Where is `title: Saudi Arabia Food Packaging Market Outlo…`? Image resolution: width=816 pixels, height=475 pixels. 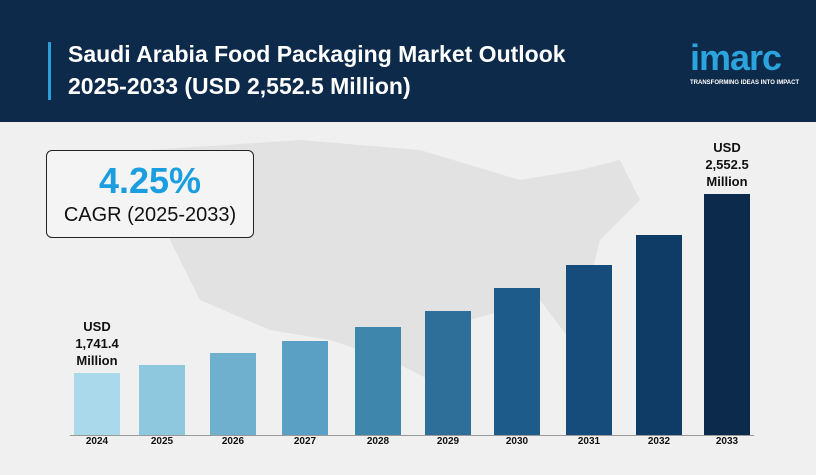
title: Saudi Arabia Food Packaging Market Outlo… is located at coordinates (317, 70).